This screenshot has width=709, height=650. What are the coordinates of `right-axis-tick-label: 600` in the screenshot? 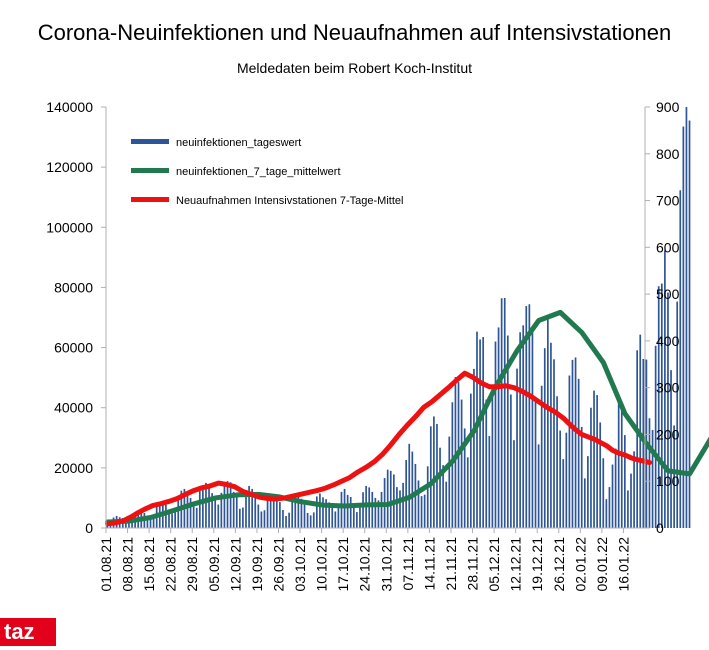 It's located at (668, 247).